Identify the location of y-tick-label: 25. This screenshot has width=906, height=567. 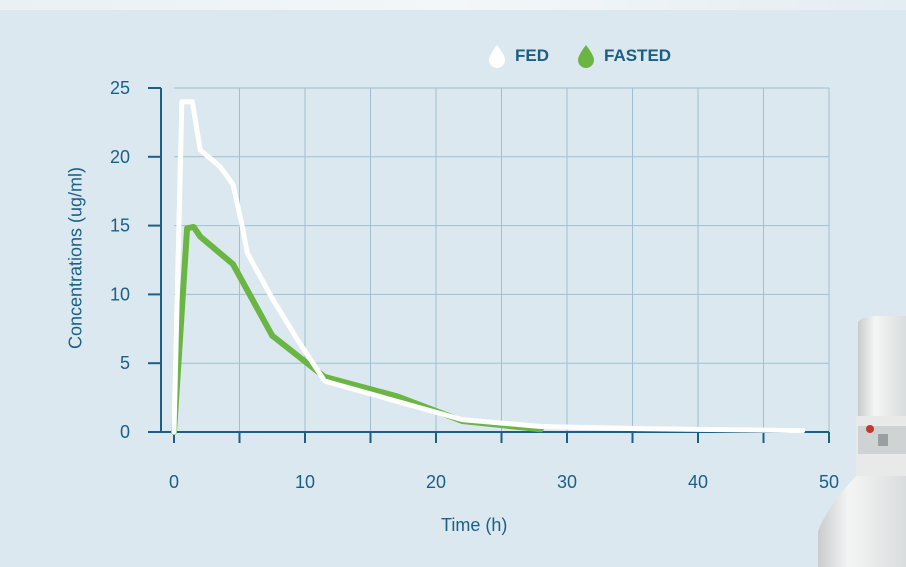
(120, 88).